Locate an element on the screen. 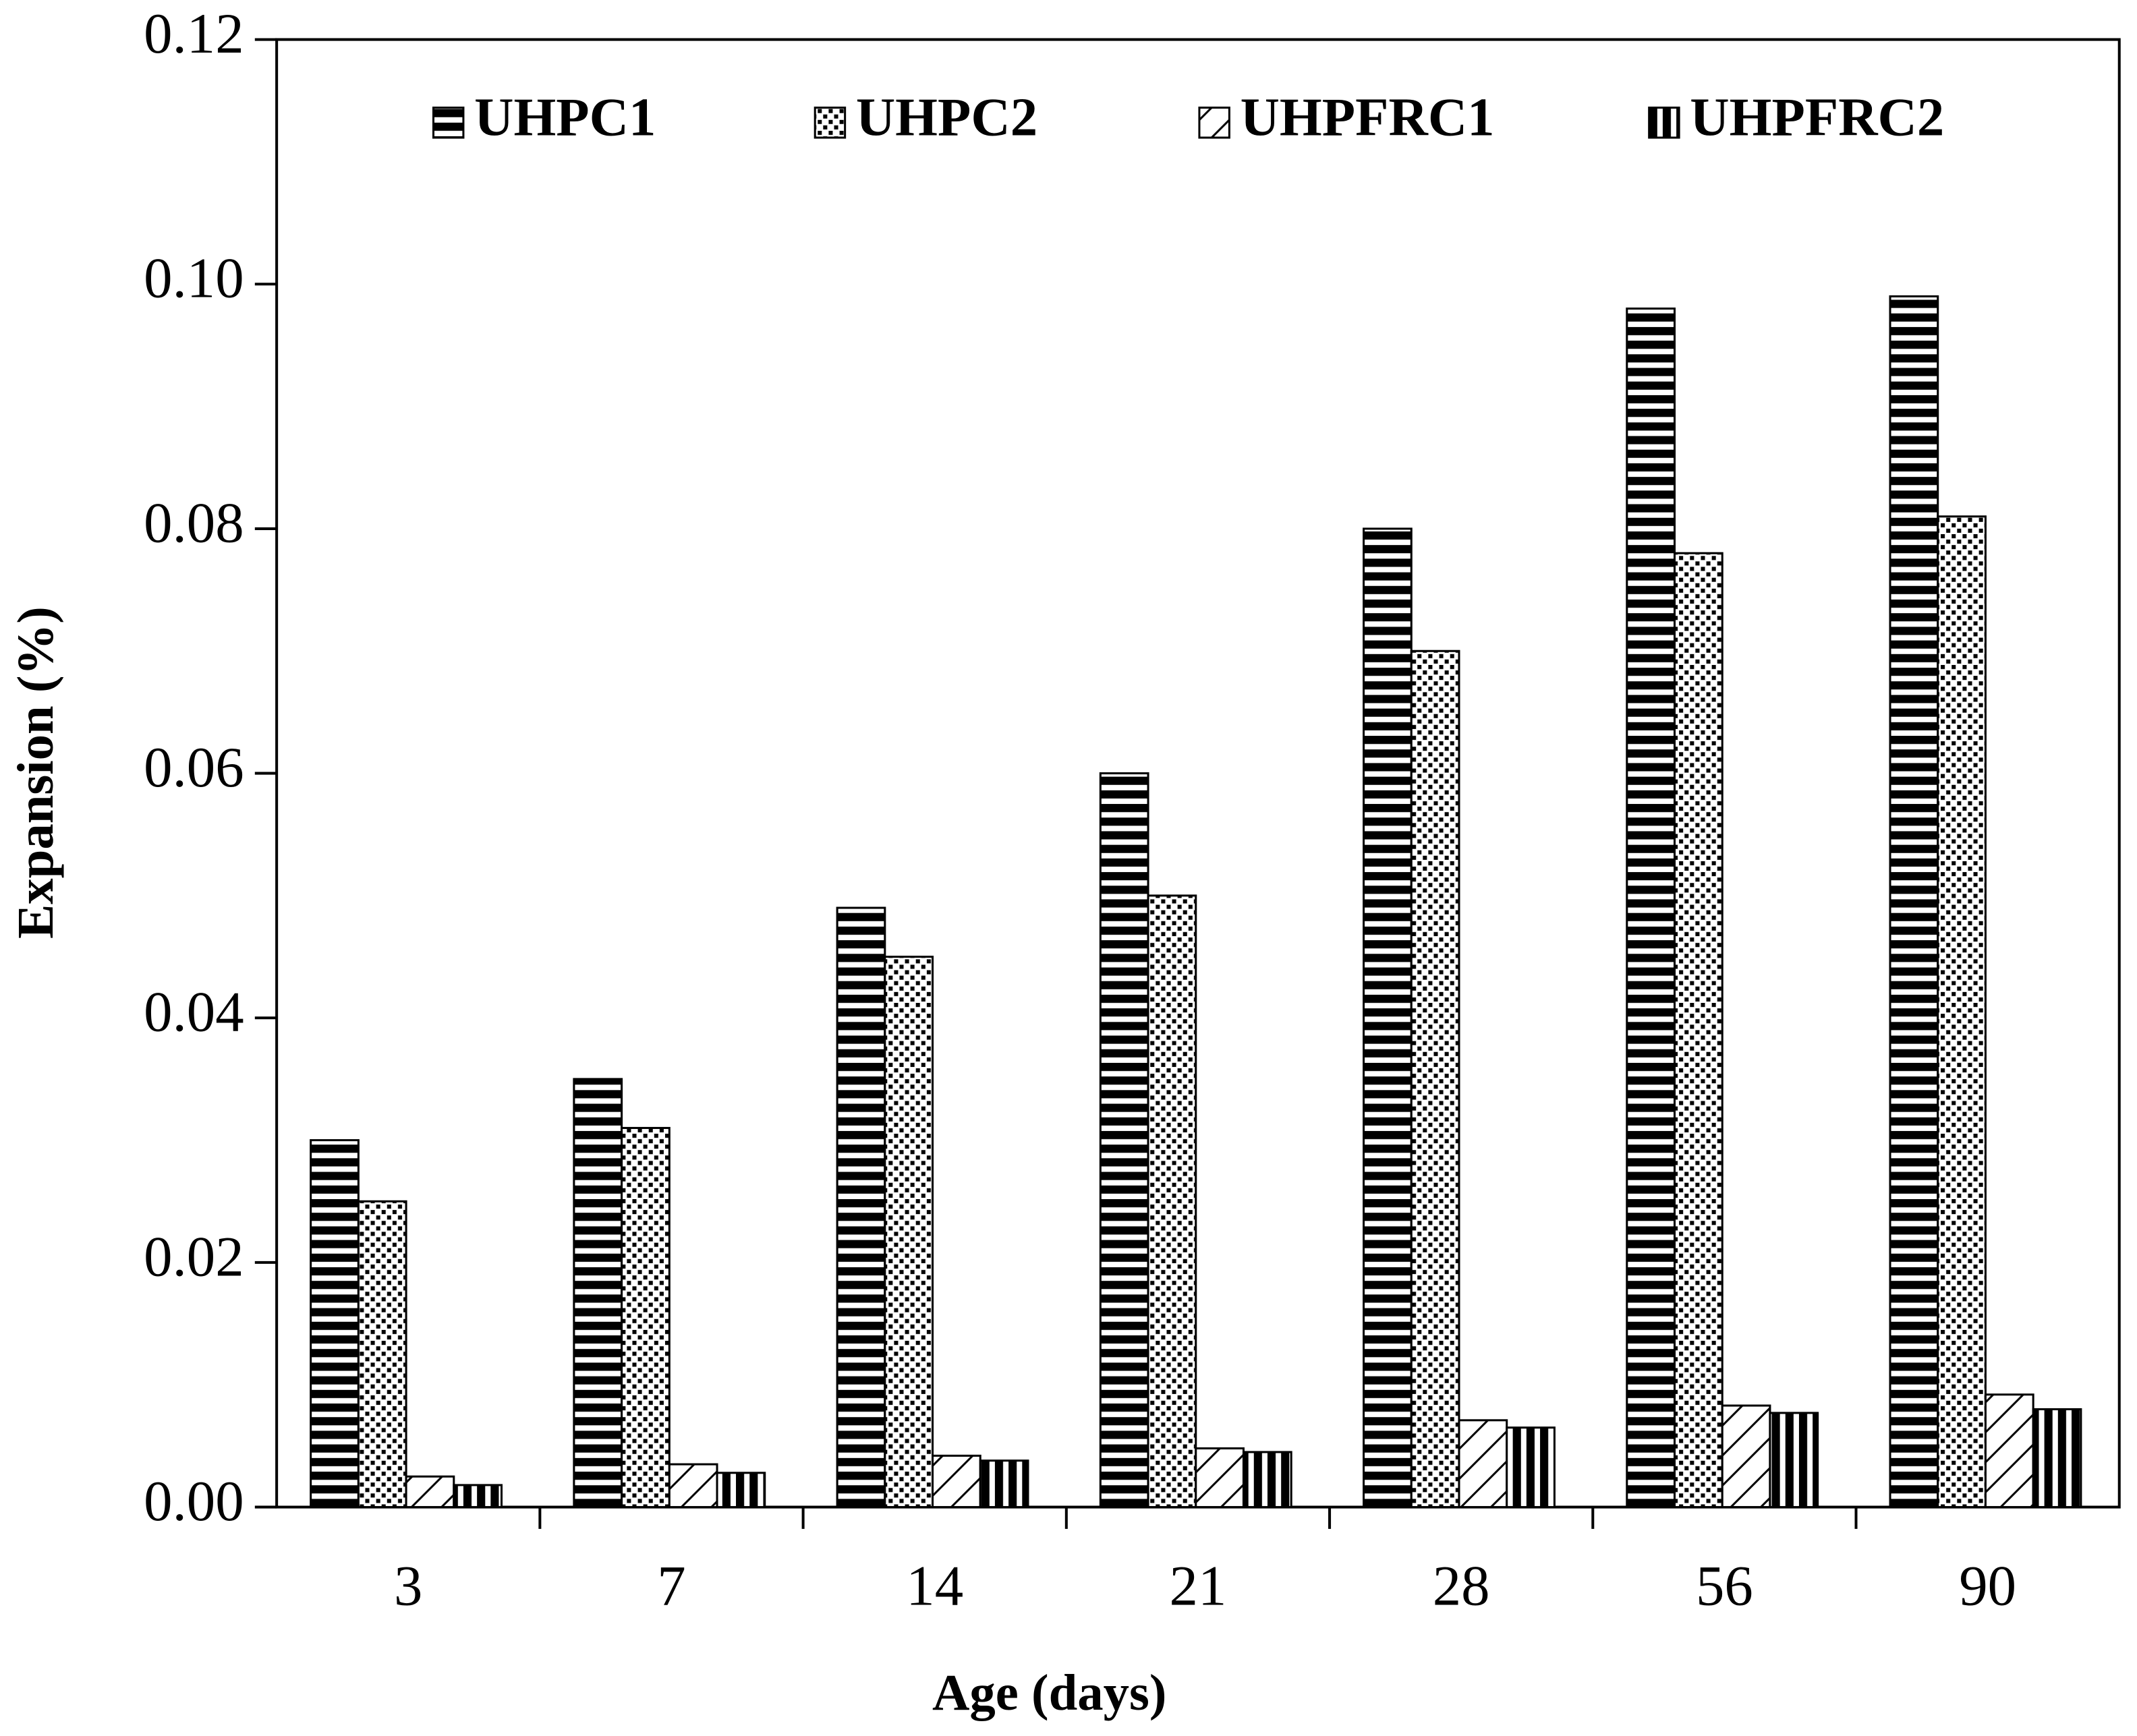 This screenshot has height=1736, width=2137. legend-label: UHPFRC2 is located at coordinates (1817, 117).